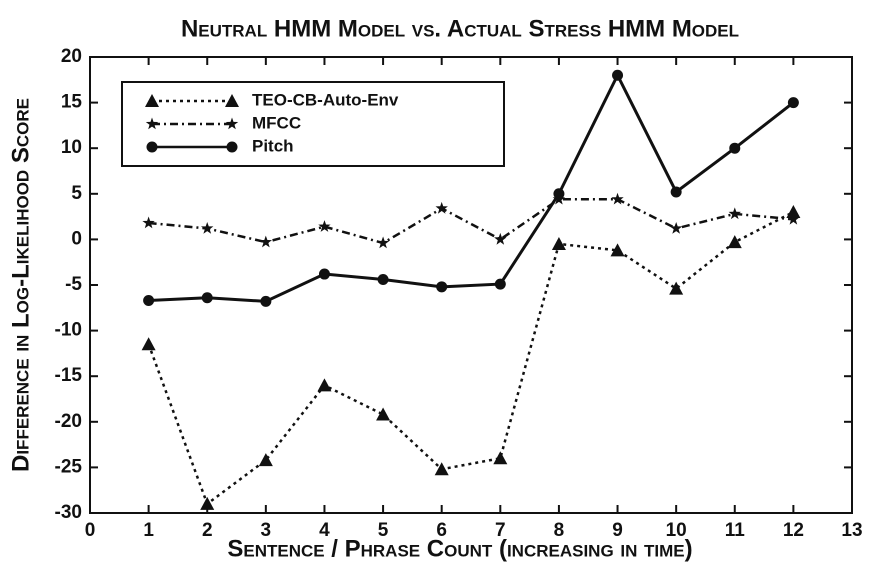  What do you see at coordinates (273, 145) in the screenshot?
I see `legend-label: Pitch` at bounding box center [273, 145].